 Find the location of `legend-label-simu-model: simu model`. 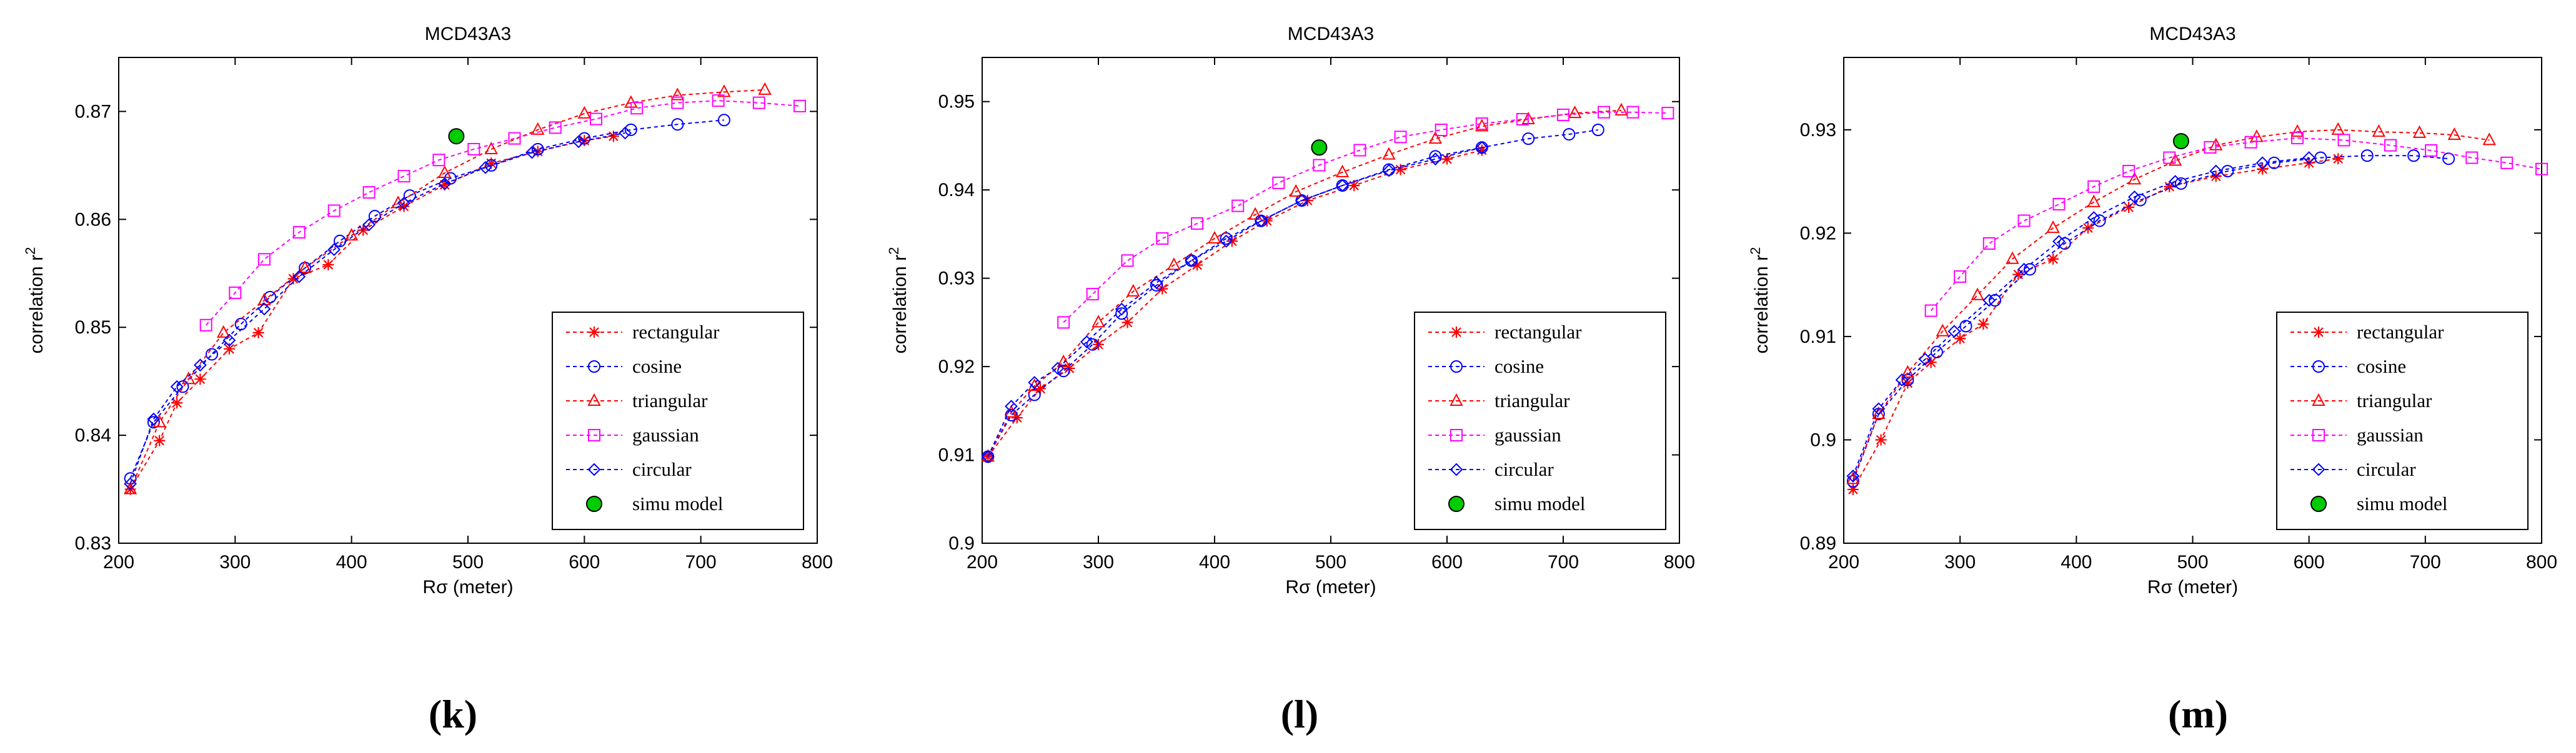

legend-label-simu-model: simu model is located at coordinates (2403, 503).